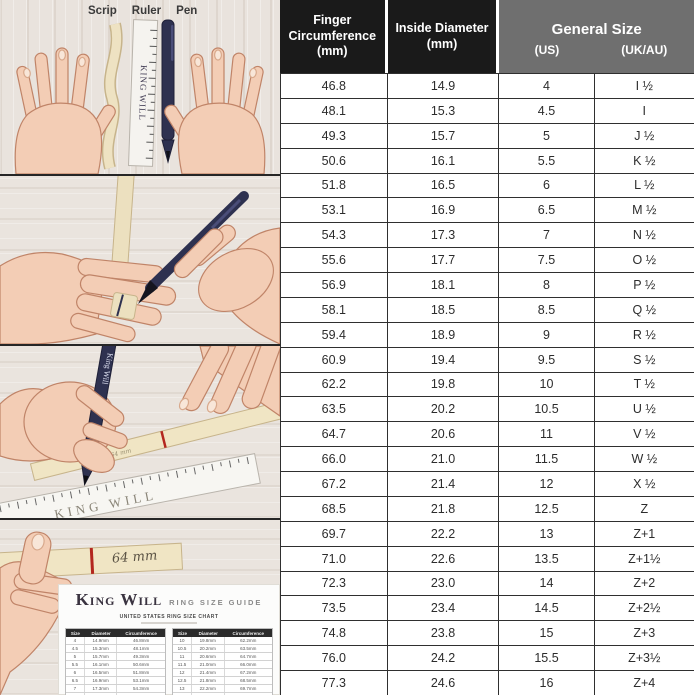 The height and width of the screenshot is (695, 694). What do you see at coordinates (248, 640) in the screenshot?
I see `table-cell: 62.2mm` at bounding box center [248, 640].